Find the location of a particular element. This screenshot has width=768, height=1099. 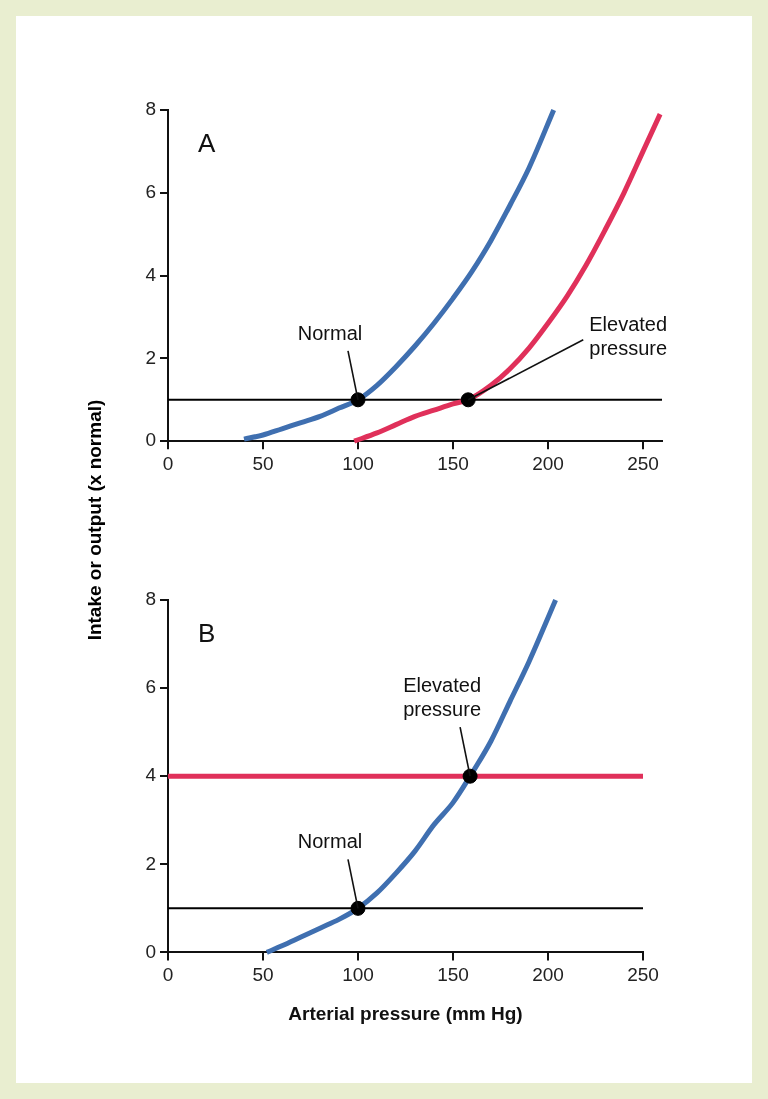

y-axis-title: Intake or output (x normal) is located at coordinates (94, 520).